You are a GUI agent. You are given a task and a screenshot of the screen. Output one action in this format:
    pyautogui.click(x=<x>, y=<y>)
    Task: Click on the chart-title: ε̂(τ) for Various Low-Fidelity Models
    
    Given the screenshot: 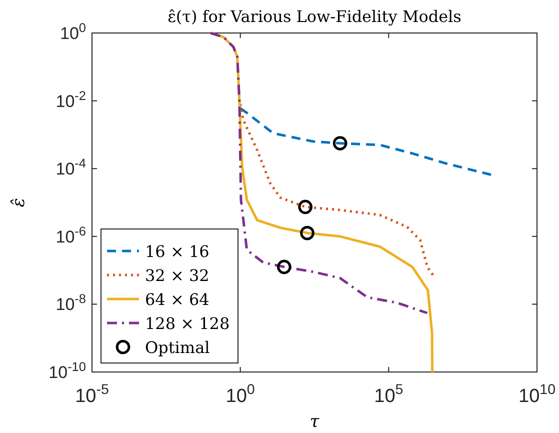 What is the action you would take?
    pyautogui.click(x=315, y=16)
    